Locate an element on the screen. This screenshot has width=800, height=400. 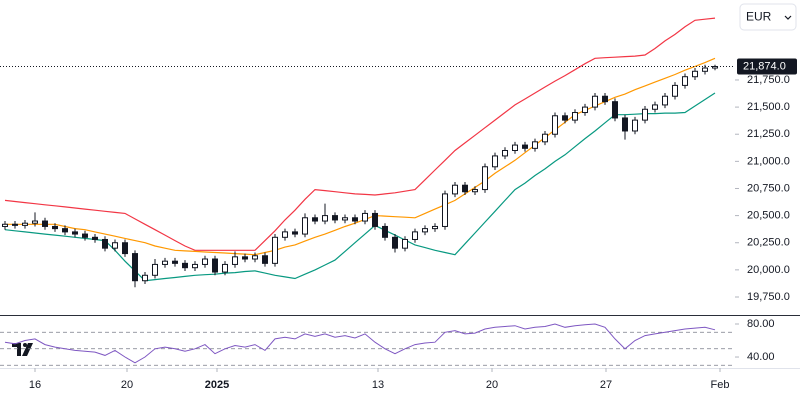
y-tick-label: 21,000.0 is located at coordinates (768, 161).